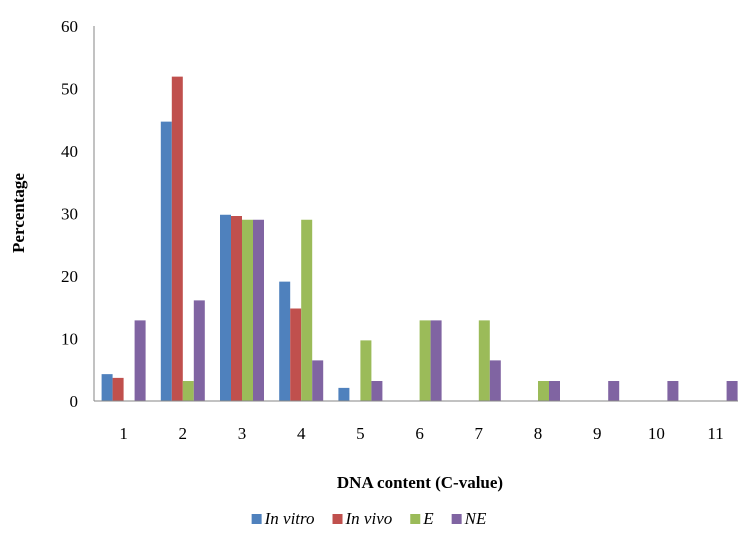 The height and width of the screenshot is (533, 738). What do you see at coordinates (597, 433) in the screenshot?
I see `x-tick-label: 9` at bounding box center [597, 433].